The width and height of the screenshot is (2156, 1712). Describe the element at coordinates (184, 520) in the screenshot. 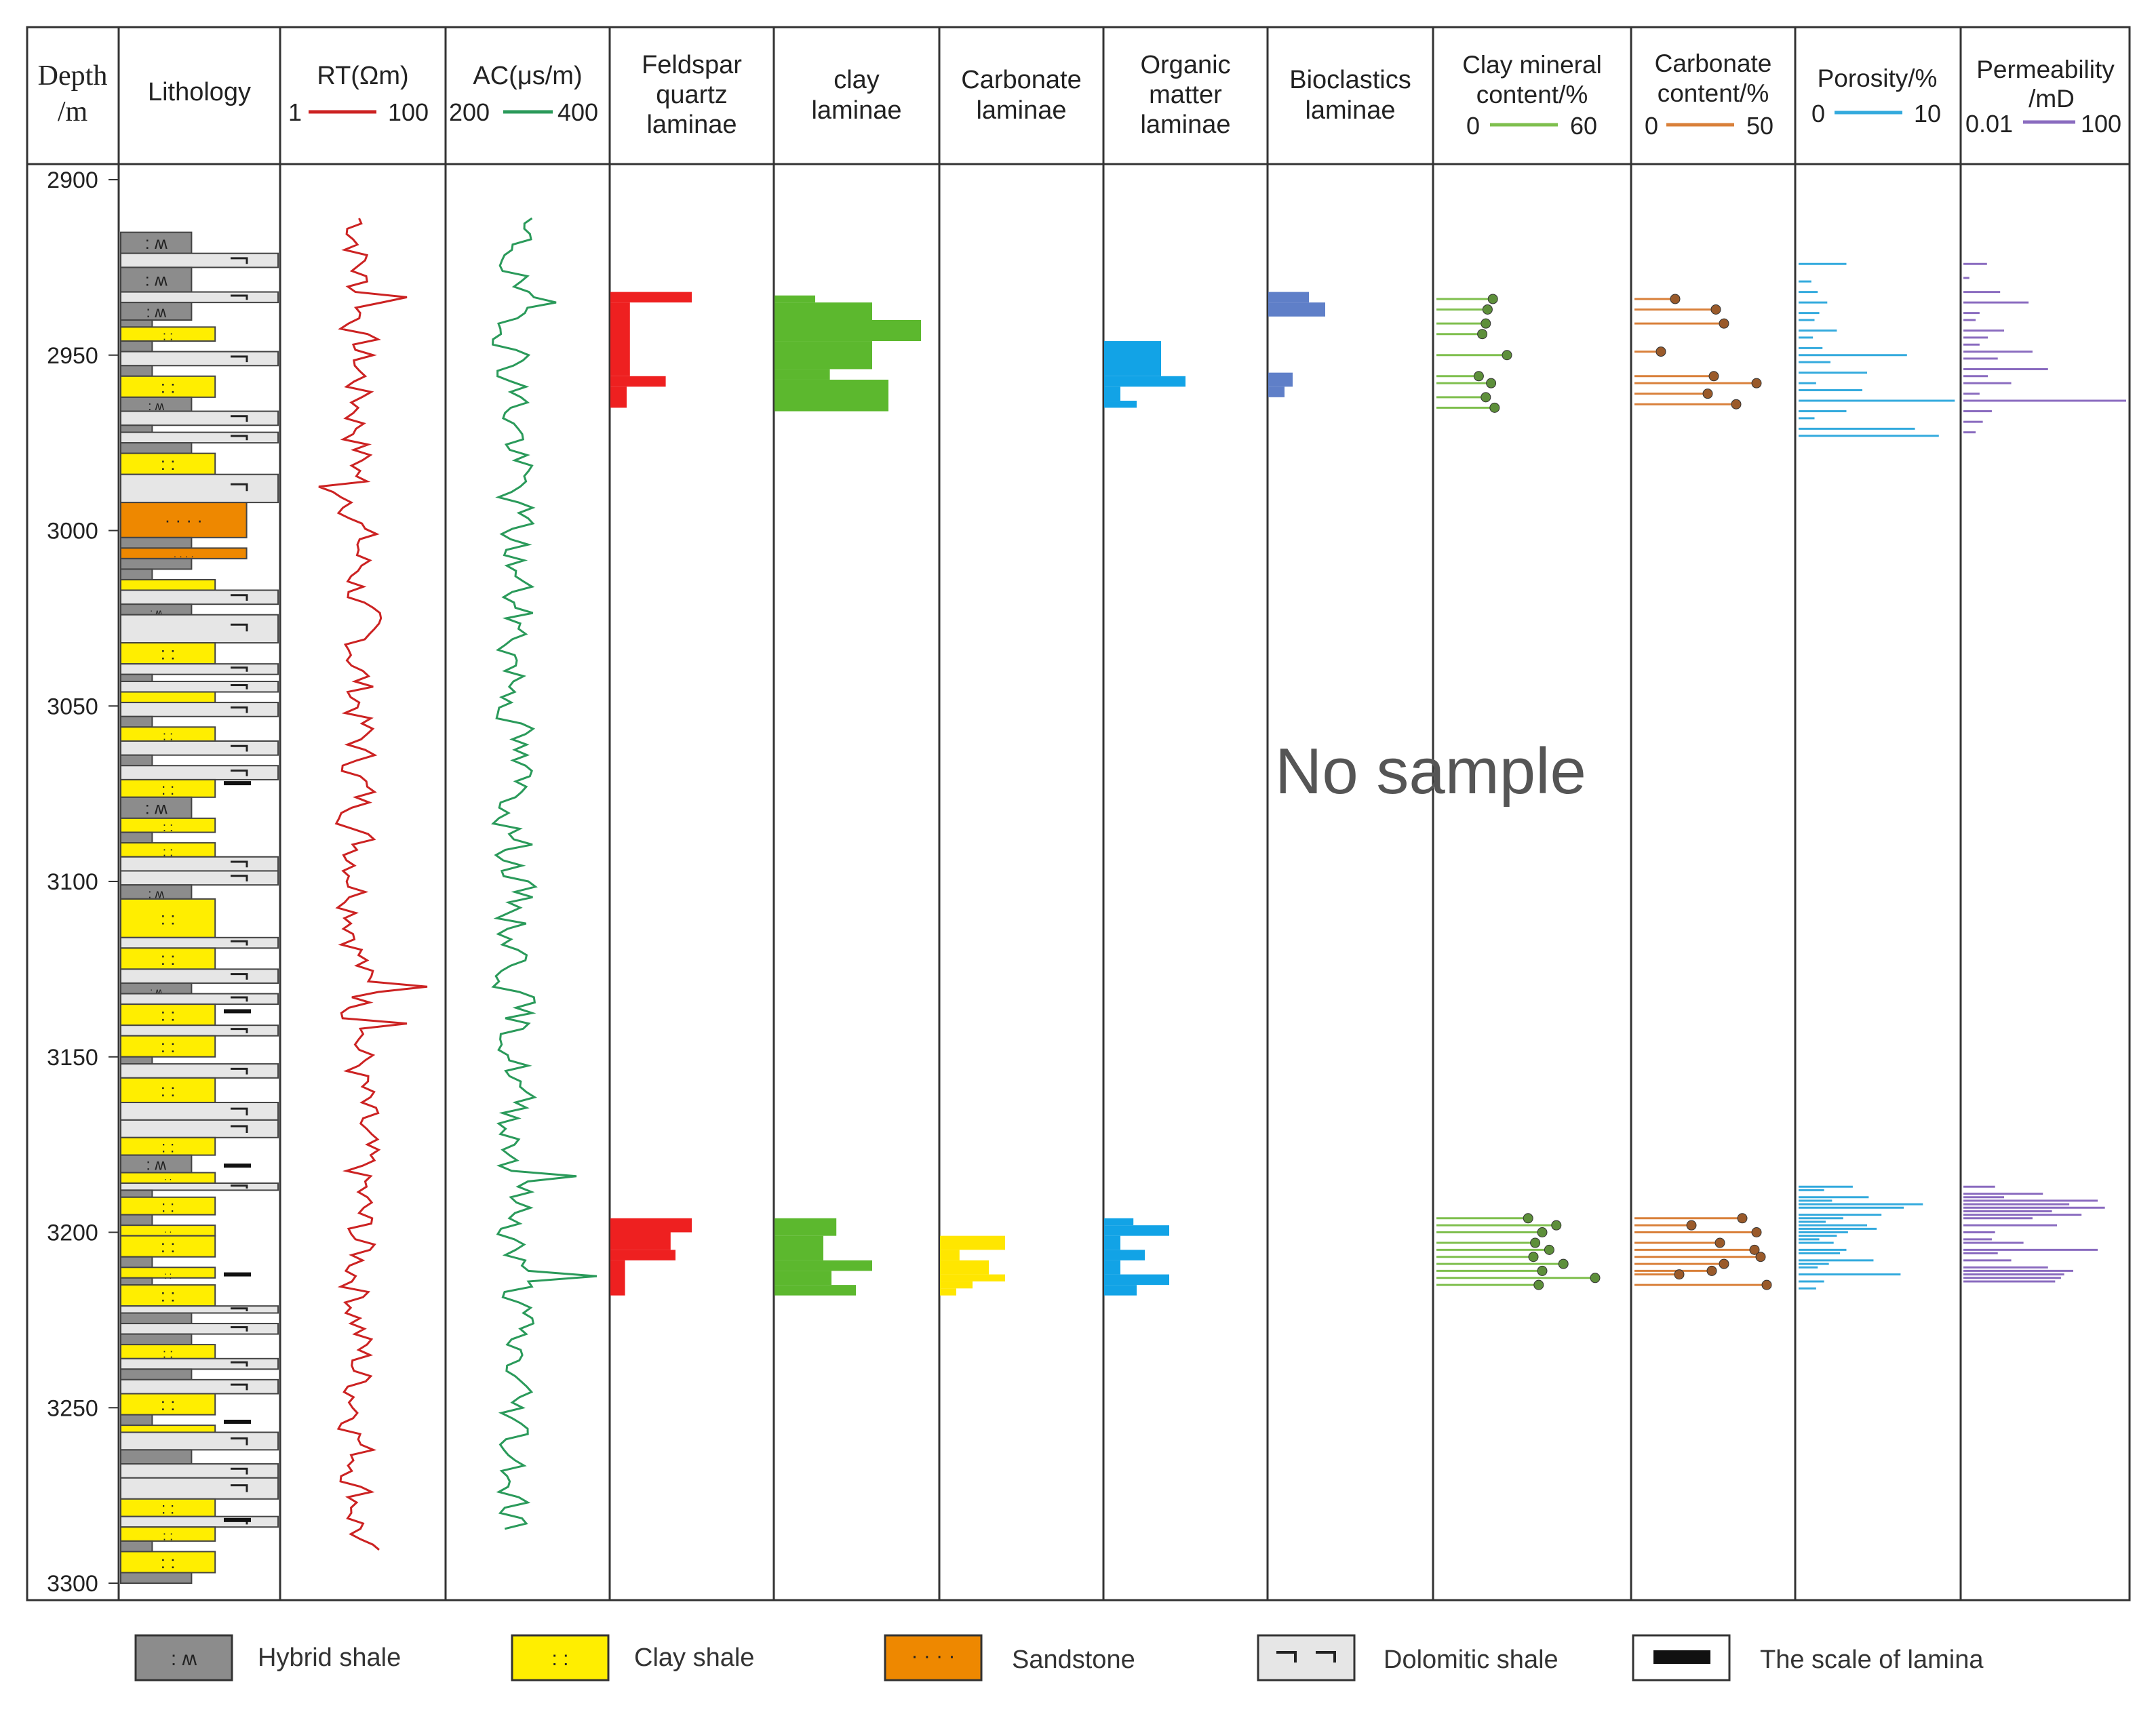

I see `lithology-symbol: · · · ·` at that location.